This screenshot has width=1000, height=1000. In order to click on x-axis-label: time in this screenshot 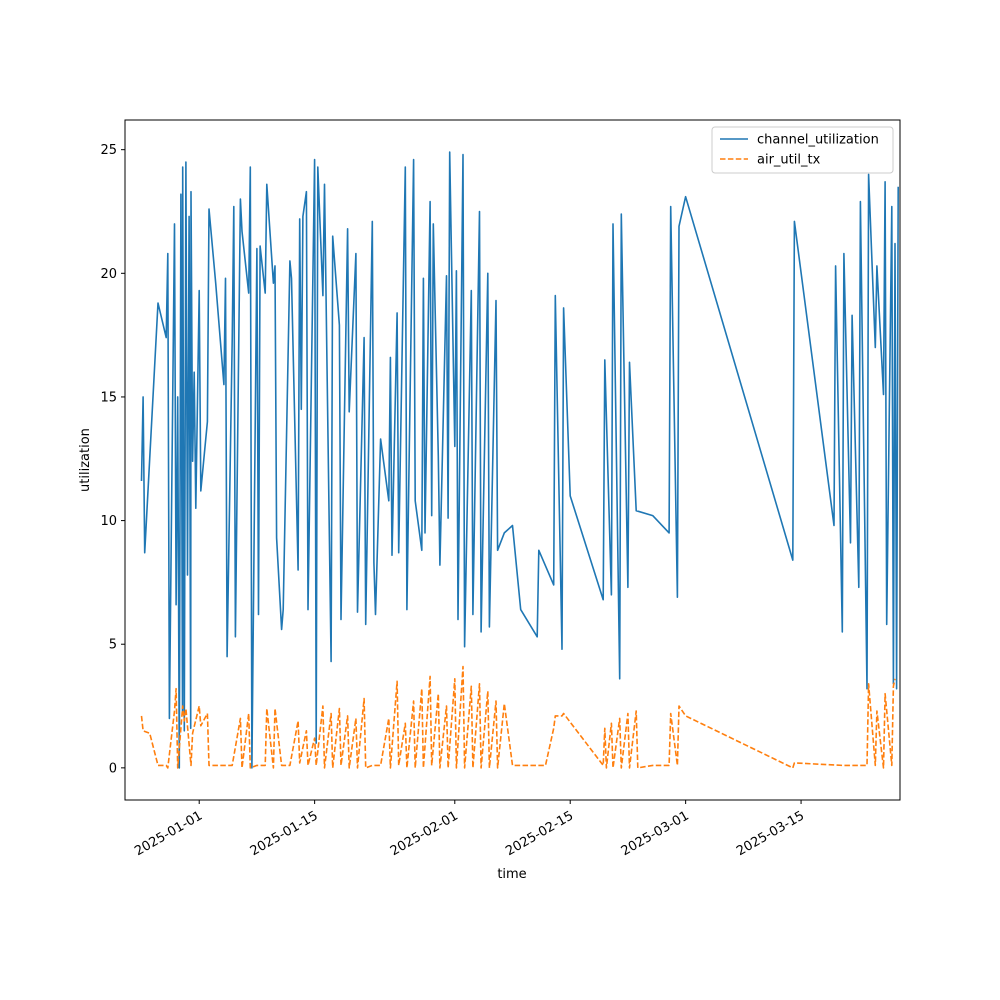, I will do `click(511, 874)`.